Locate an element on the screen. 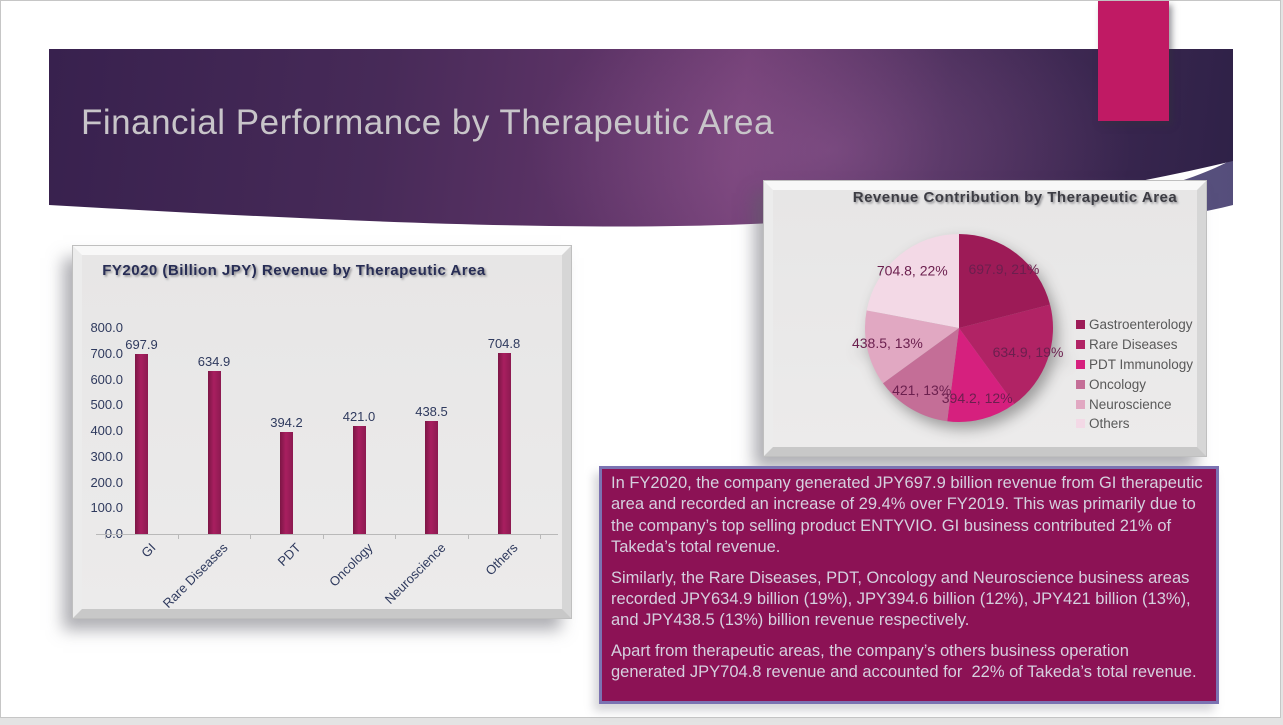  pie-slice-rare-diseases is located at coordinates (1006, 354).